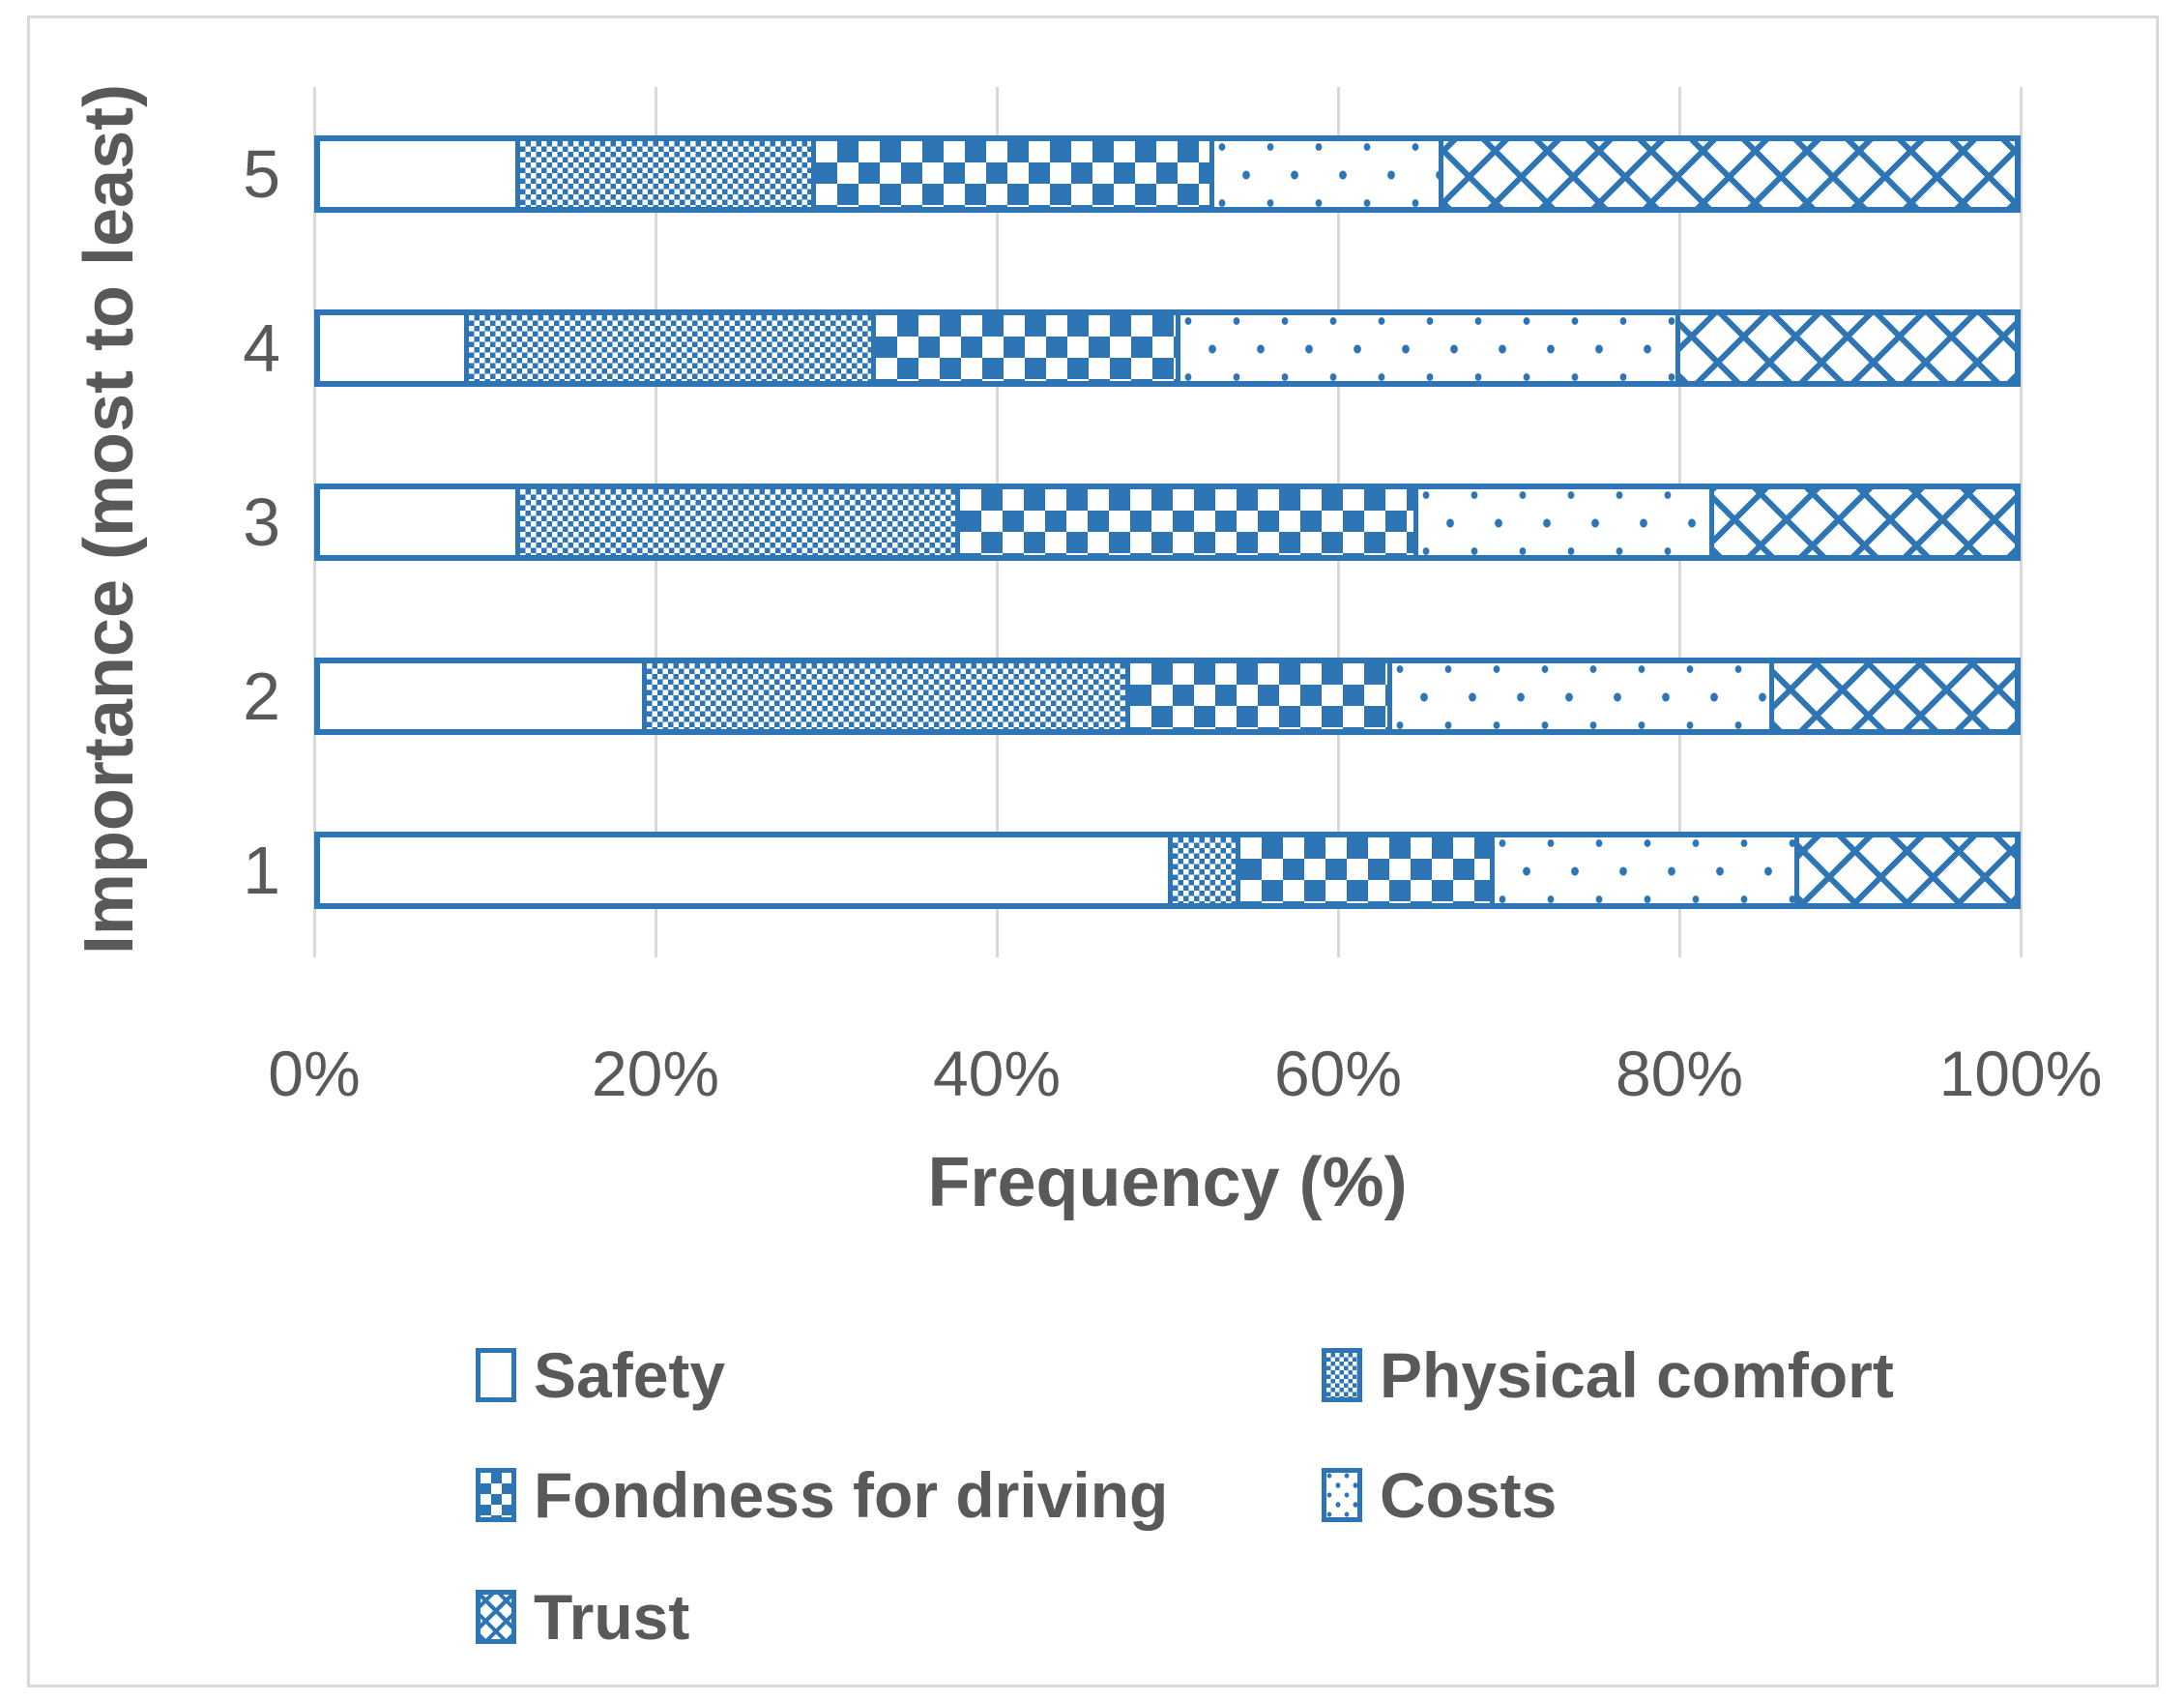 The width and height of the screenshot is (2184, 1701). Describe the element at coordinates (1342, 1375) in the screenshot. I see `legend-swatch-physical-comfort` at that location.